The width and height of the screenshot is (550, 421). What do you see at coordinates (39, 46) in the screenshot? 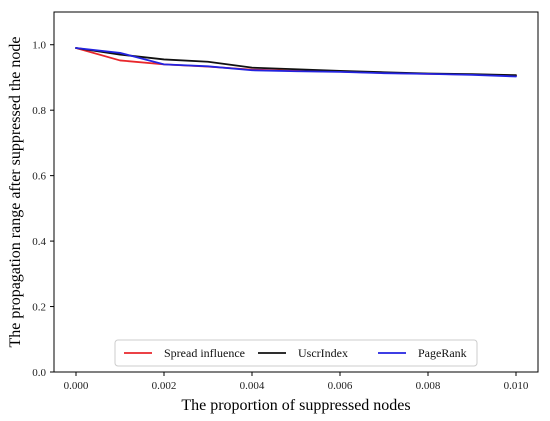
I see `y-tick-label: 1.0` at bounding box center [39, 46].